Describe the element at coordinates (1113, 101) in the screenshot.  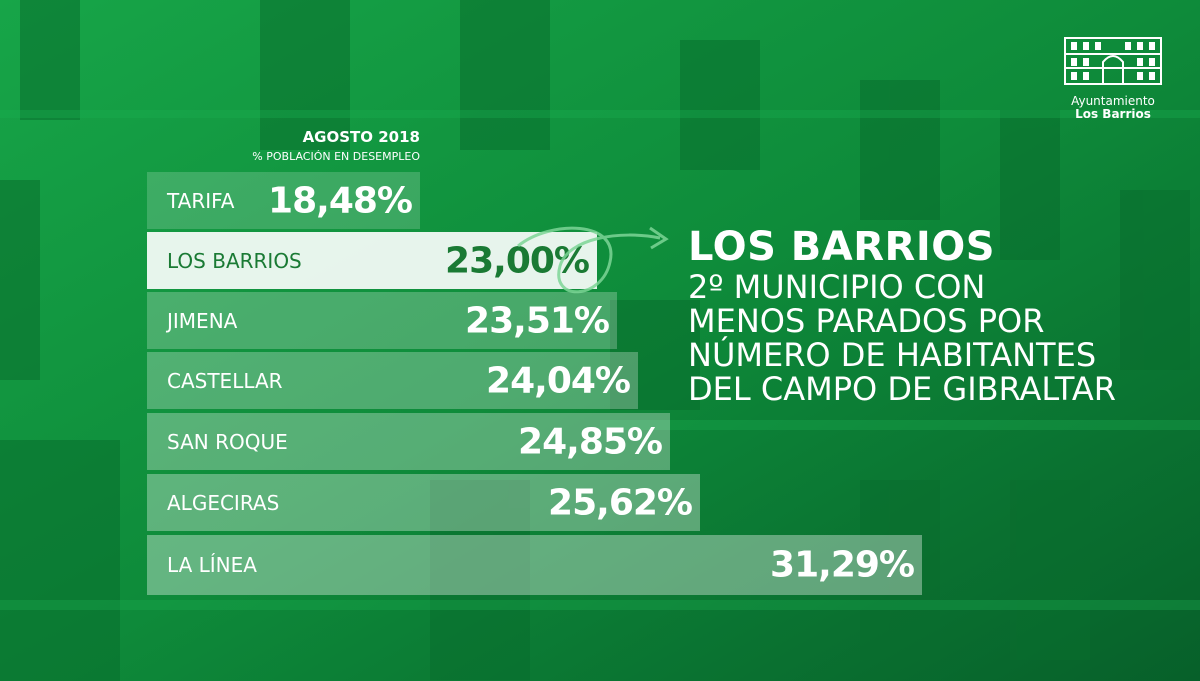
I see `logo-line-1: Ayuntamiento` at that location.